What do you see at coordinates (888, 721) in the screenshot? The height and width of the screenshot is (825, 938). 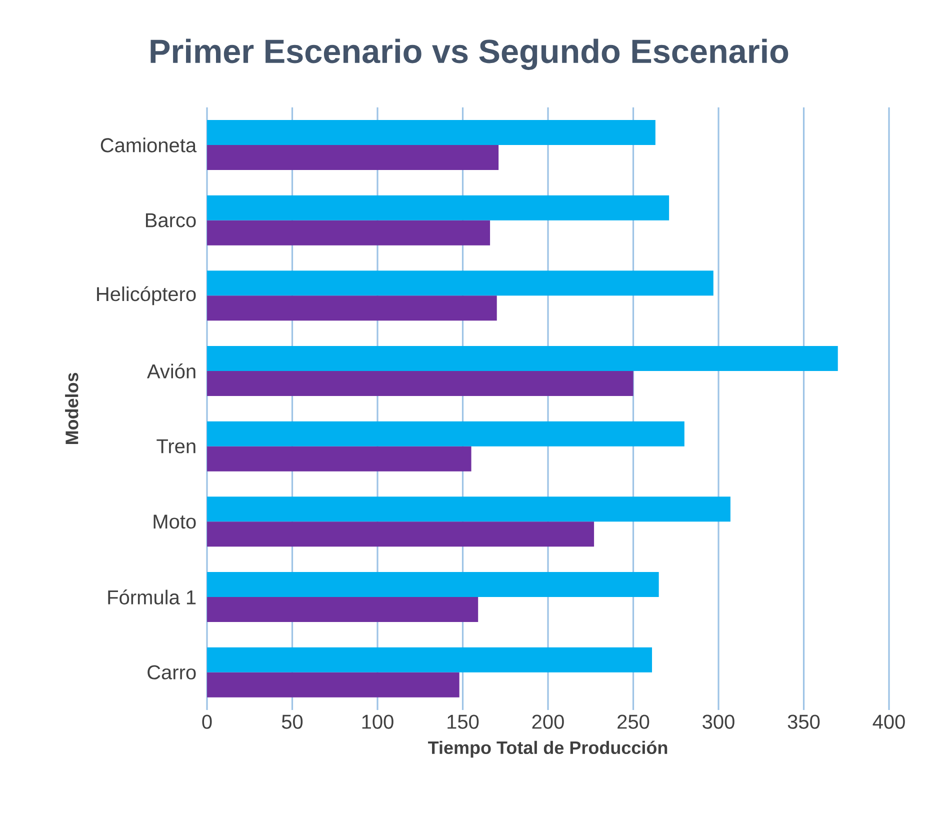 I see `x-tick-label: 400` at bounding box center [888, 721].